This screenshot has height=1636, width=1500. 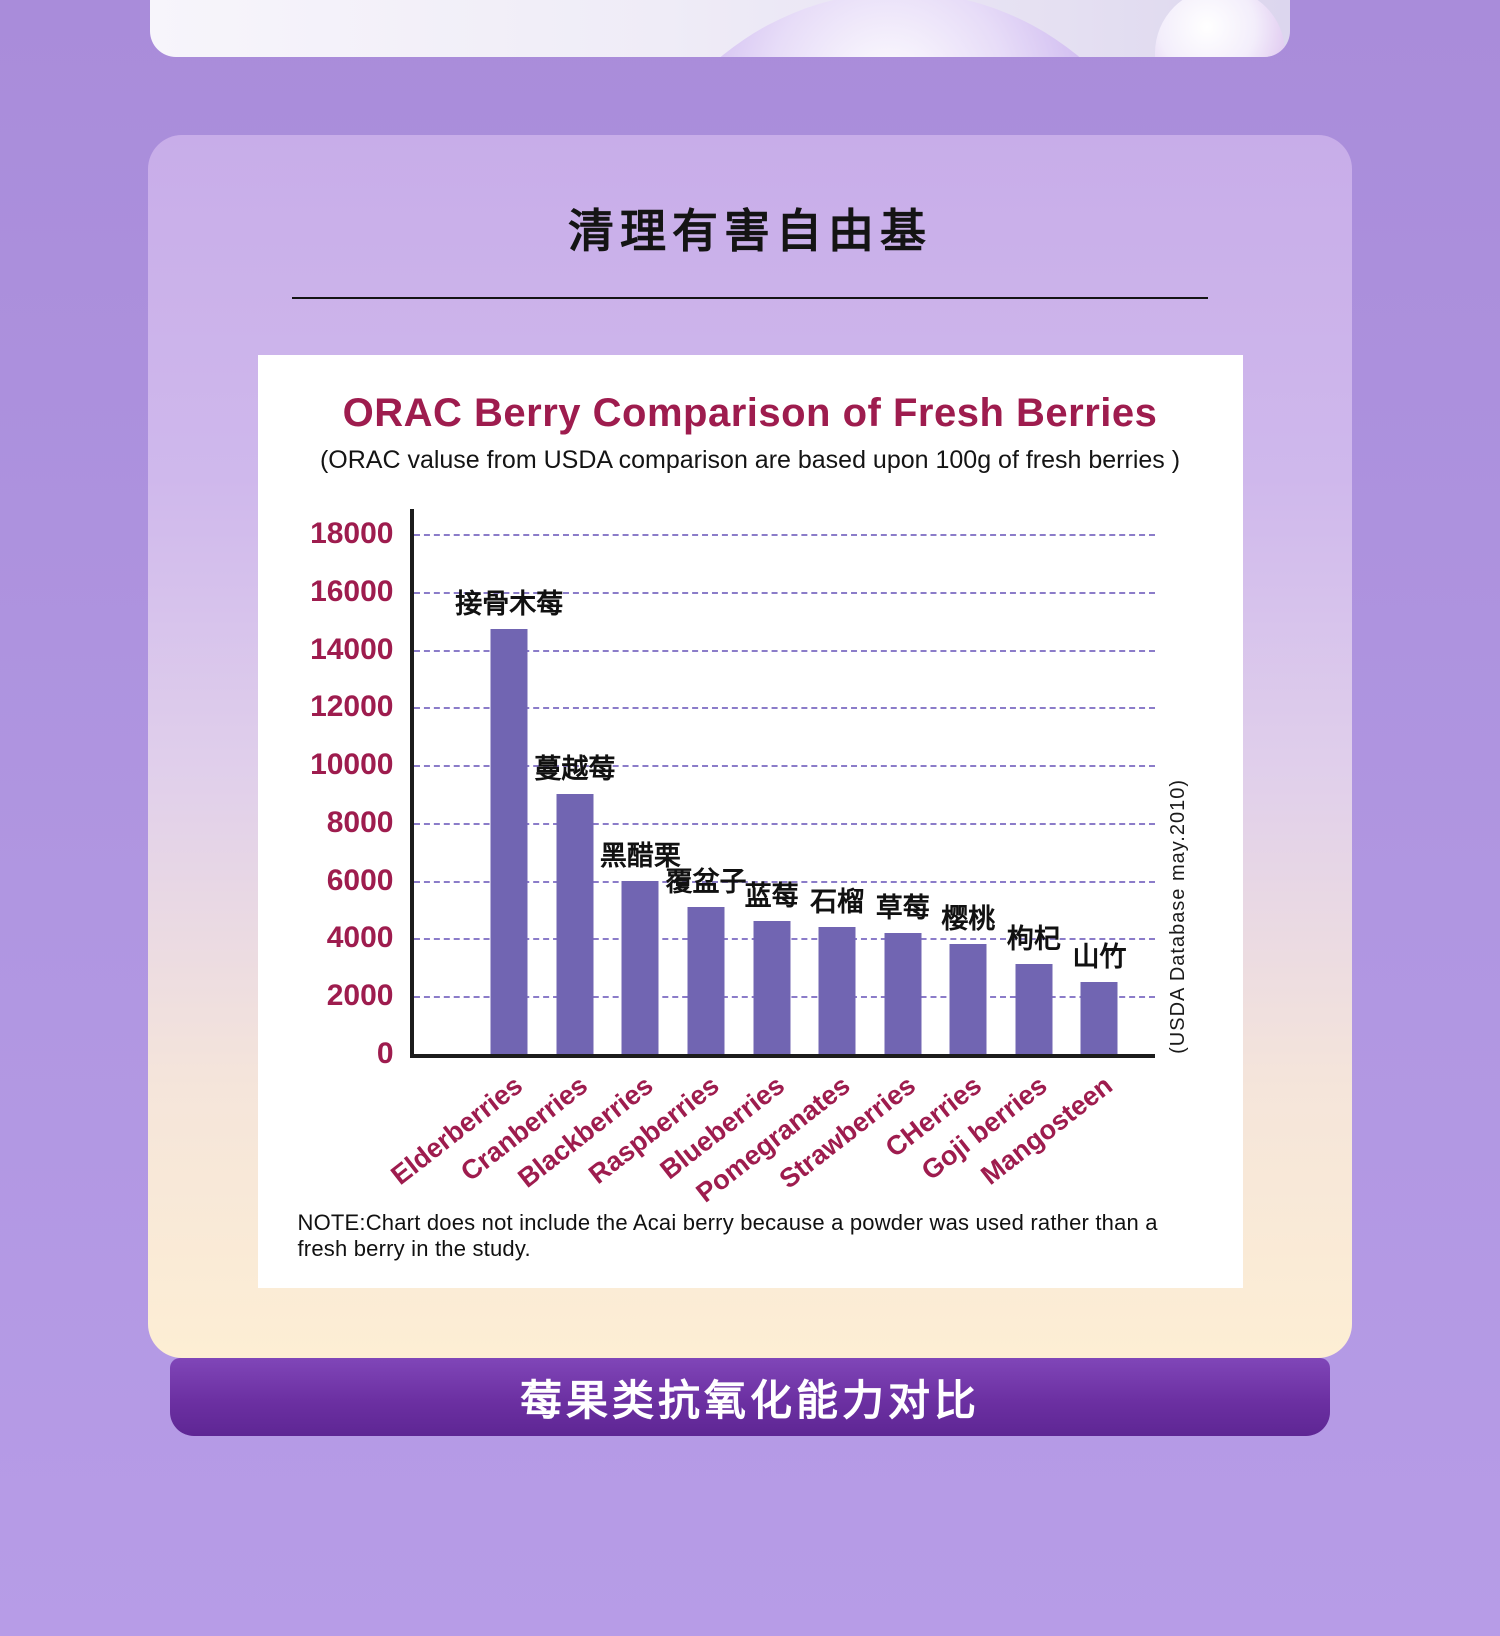 I want to click on chart-title: ORAC Berry Comparison of Fresh Berries, so click(x=750, y=413).